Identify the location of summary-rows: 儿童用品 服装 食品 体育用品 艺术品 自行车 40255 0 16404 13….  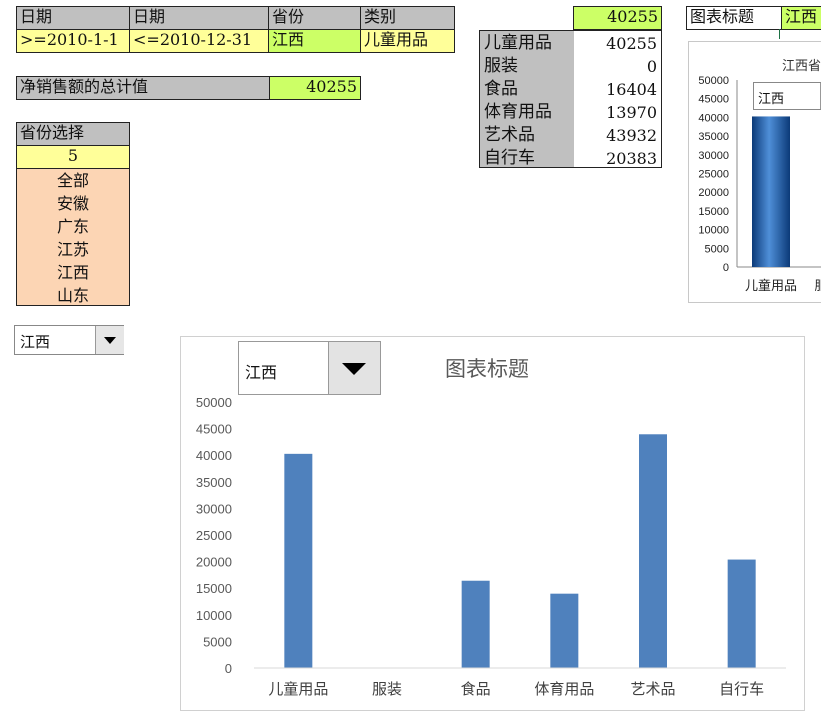
(570, 99).